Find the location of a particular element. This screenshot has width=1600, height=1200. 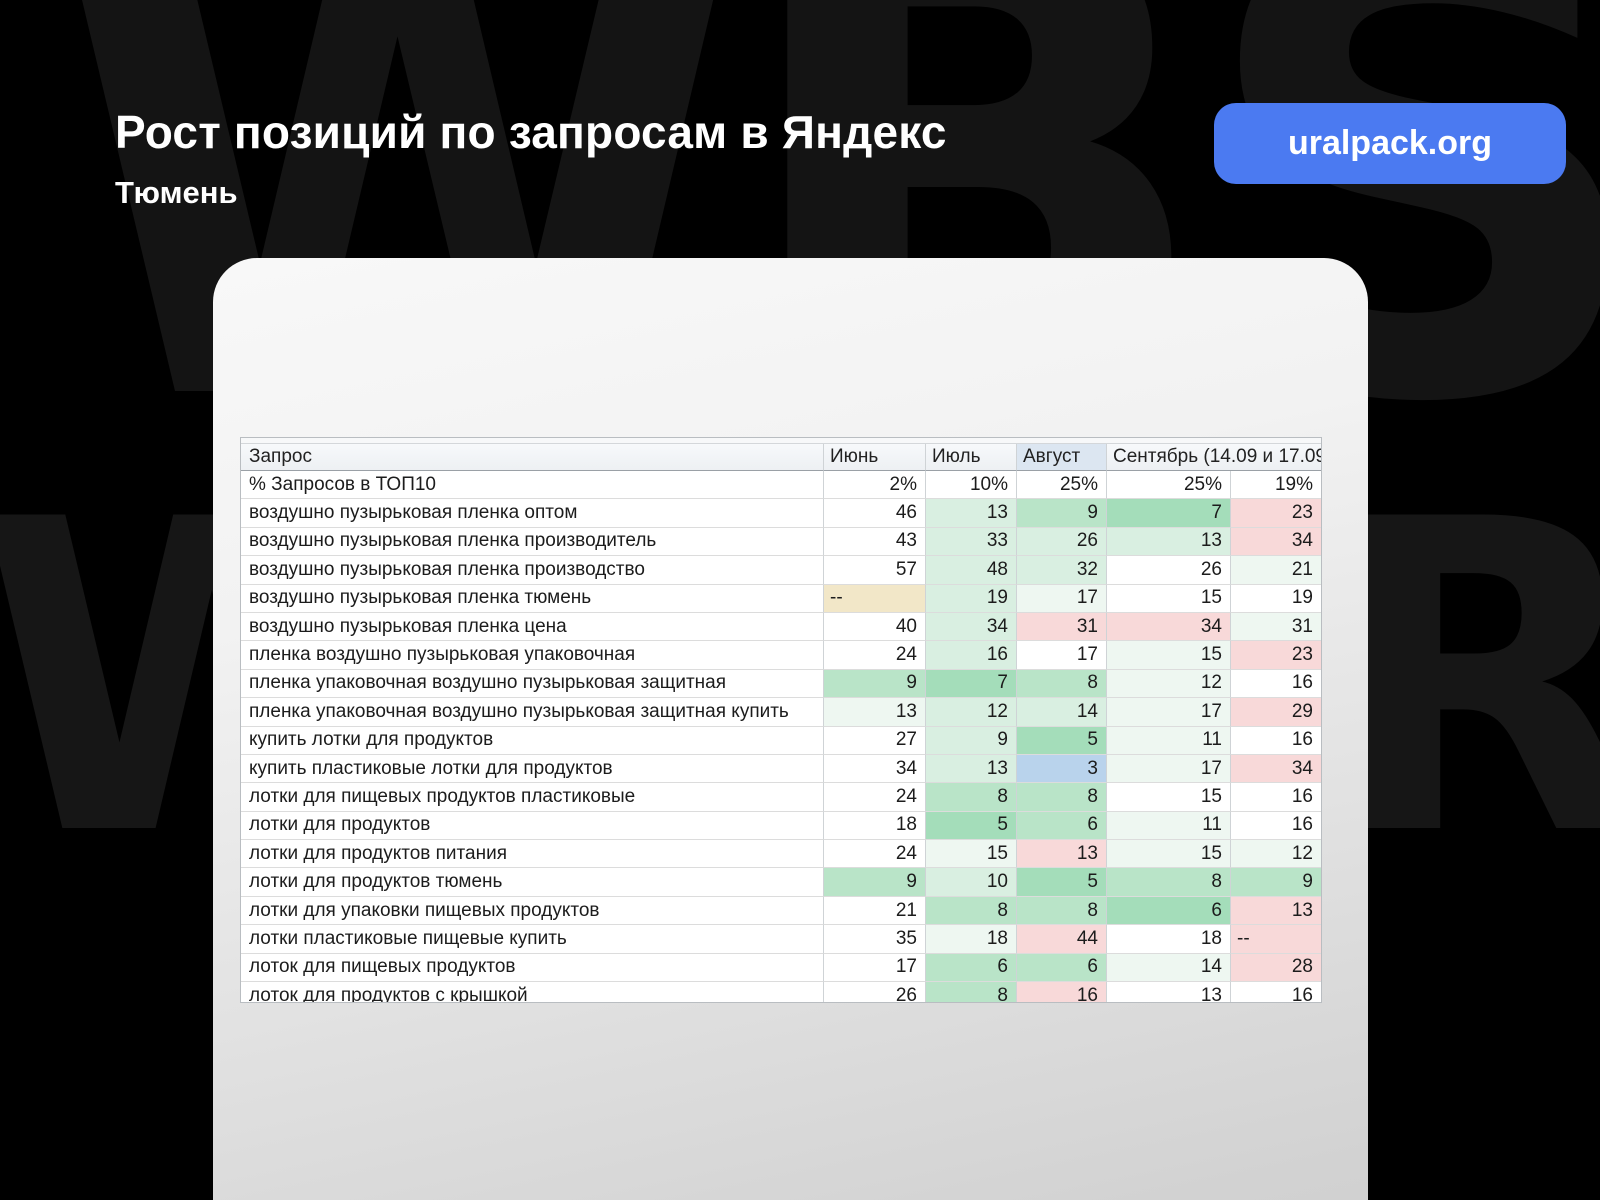

query-cell: % Запросов в ТОП10 is located at coordinates (532, 485).